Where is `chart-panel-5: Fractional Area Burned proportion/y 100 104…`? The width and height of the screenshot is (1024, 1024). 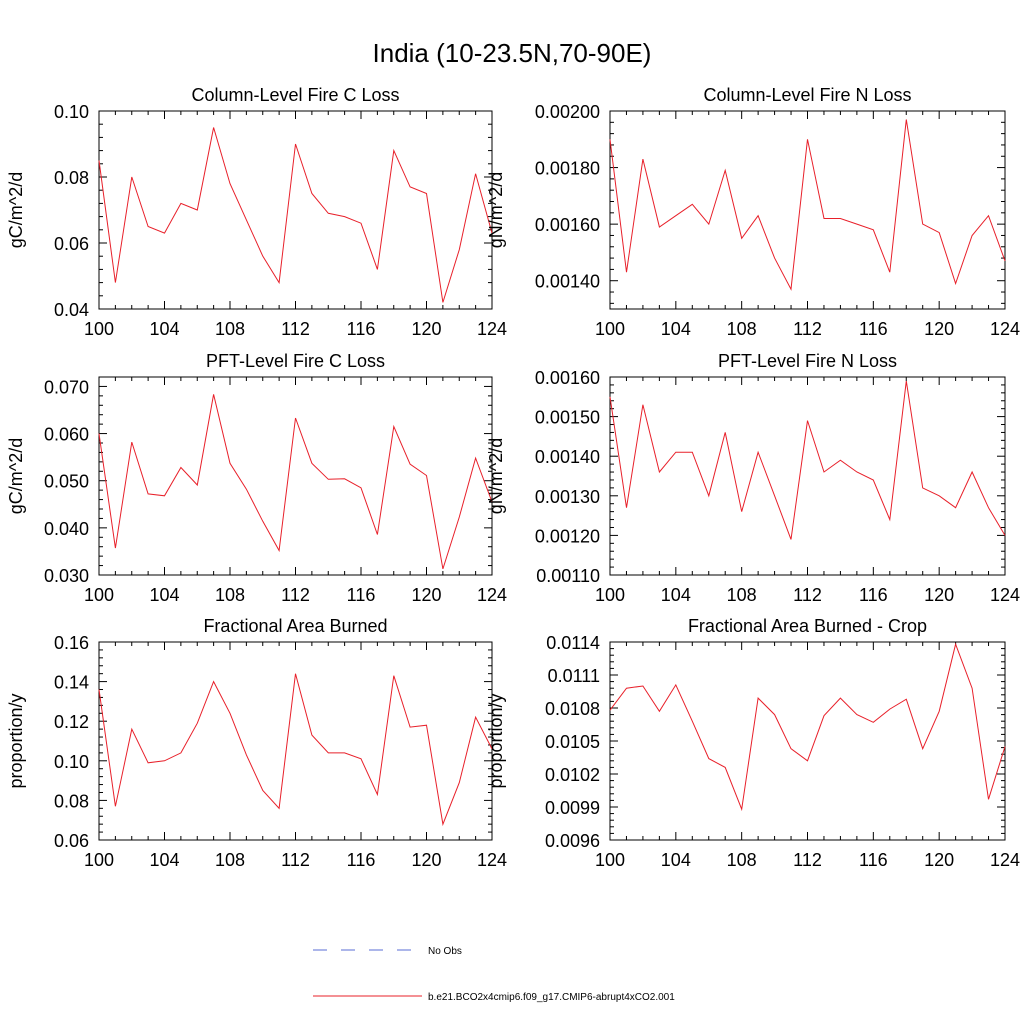
chart-panel-5: Fractional Area Burned proportion/y 100 104… is located at coordinates (256, 743).